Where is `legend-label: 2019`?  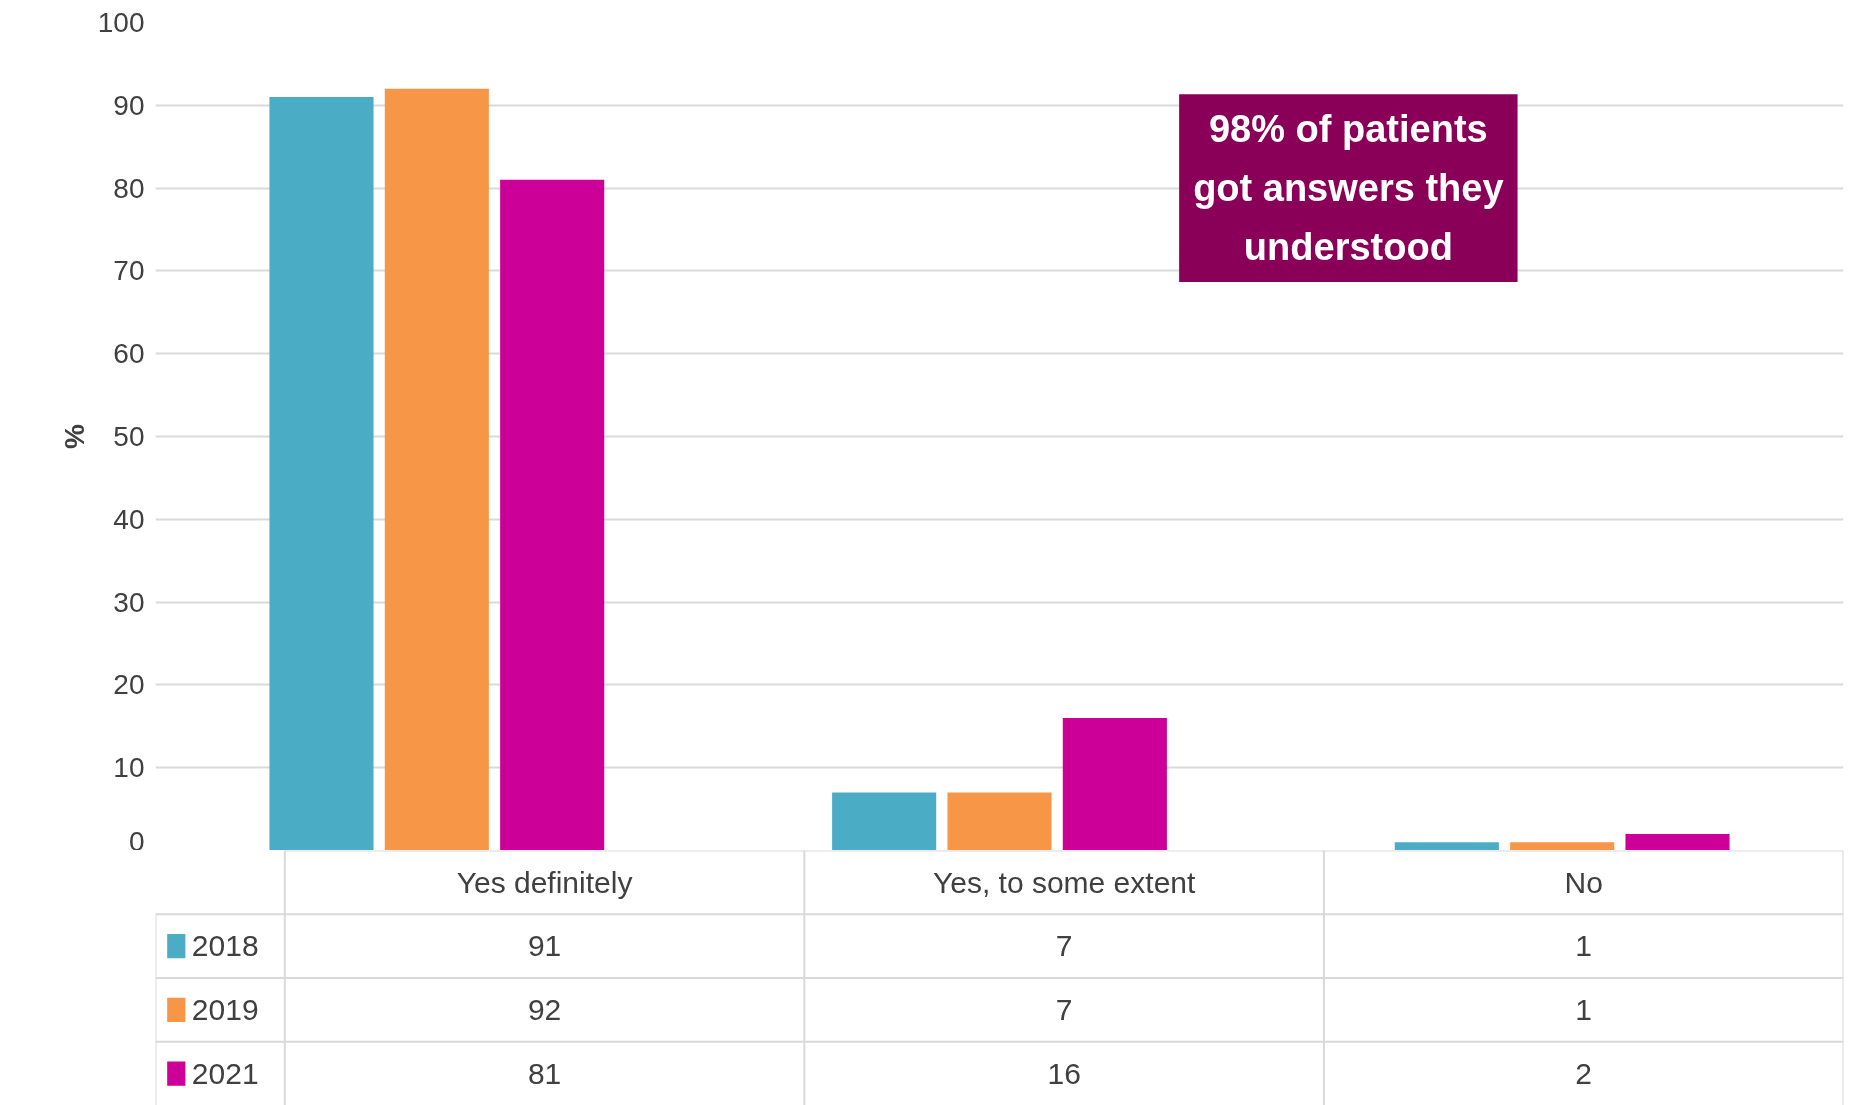 legend-label: 2019 is located at coordinates (225, 1009).